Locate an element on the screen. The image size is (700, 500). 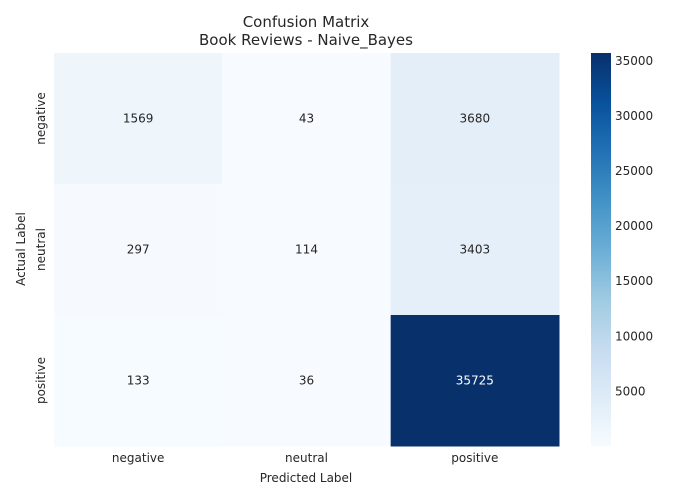
x-axis-label: Predicted Label is located at coordinates (306, 478).